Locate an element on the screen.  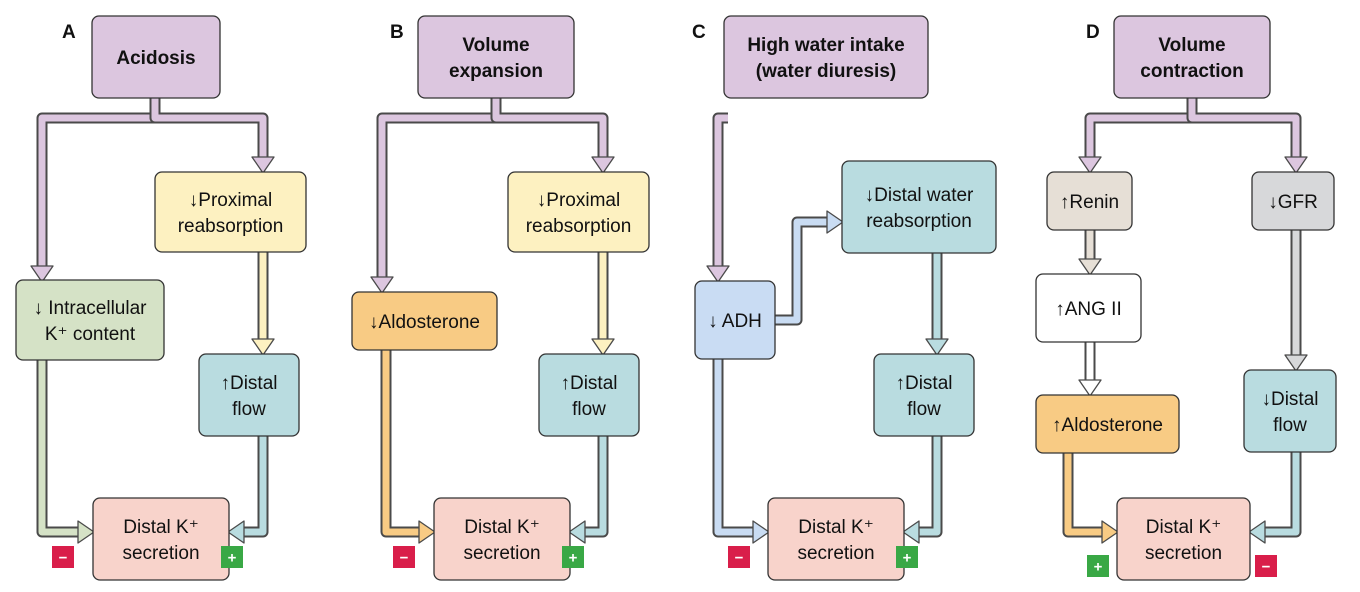
panel-b-aldosterone-box-line-1: ↓Aldosterone is located at coordinates (424, 322).